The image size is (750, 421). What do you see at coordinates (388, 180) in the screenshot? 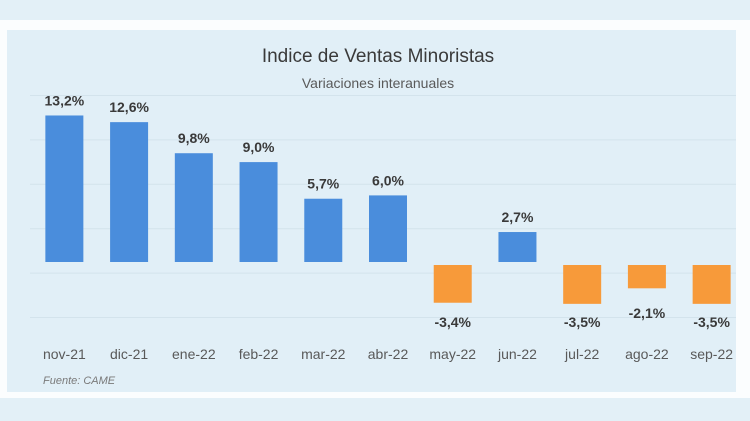
I see `data-label-abr-22: 6,0%` at bounding box center [388, 180].